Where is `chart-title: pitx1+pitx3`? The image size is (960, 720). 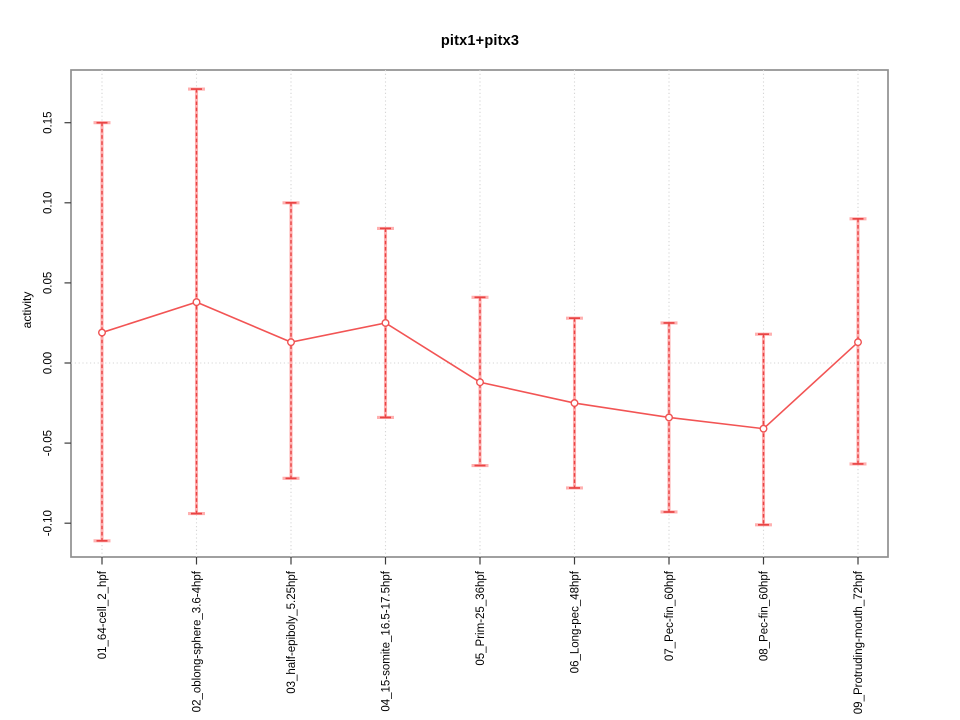 chart-title: pitx1+pitx3 is located at coordinates (480, 41).